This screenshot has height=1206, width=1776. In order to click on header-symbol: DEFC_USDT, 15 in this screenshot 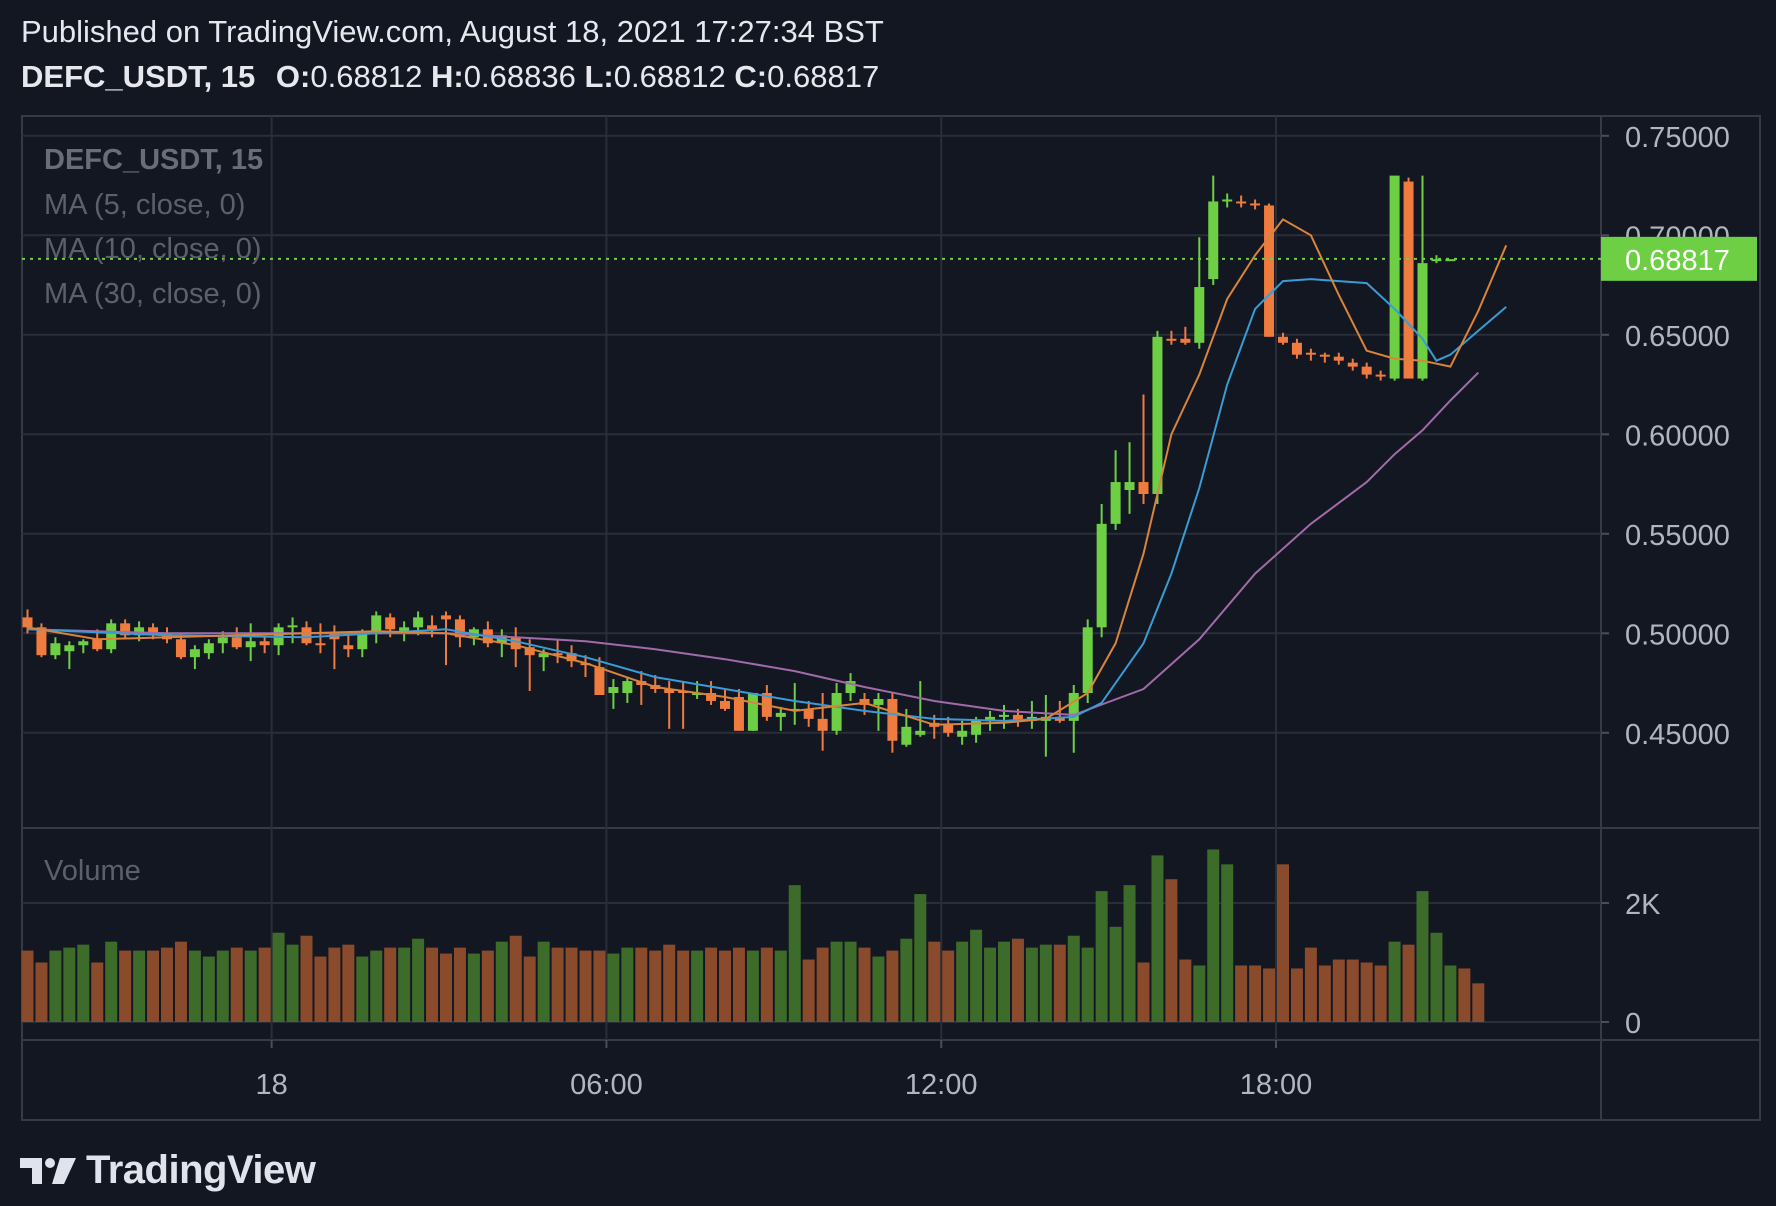, I will do `click(138, 76)`.